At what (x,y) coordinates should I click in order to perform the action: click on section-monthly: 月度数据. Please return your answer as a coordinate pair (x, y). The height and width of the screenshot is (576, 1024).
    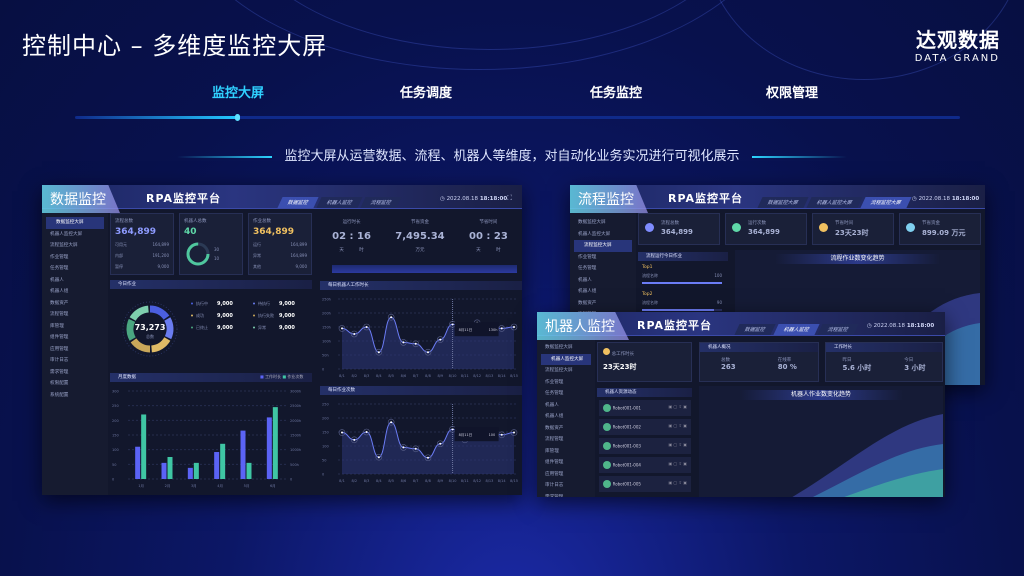
    Looking at the image, I should click on (211, 377).